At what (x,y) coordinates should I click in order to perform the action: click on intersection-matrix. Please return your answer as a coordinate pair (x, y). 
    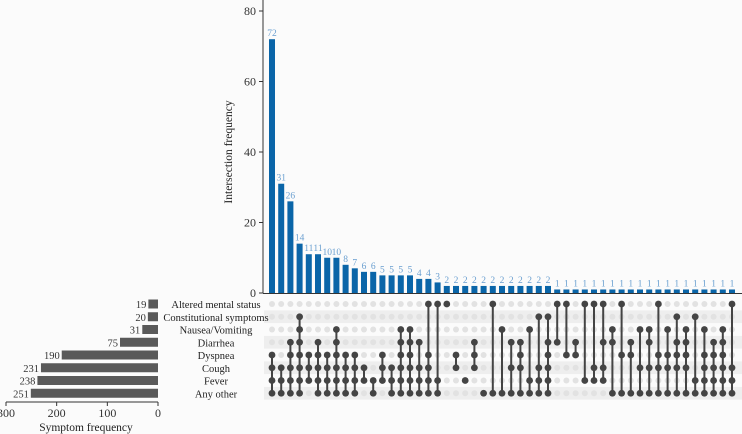
    Looking at the image, I should click on (502, 348).